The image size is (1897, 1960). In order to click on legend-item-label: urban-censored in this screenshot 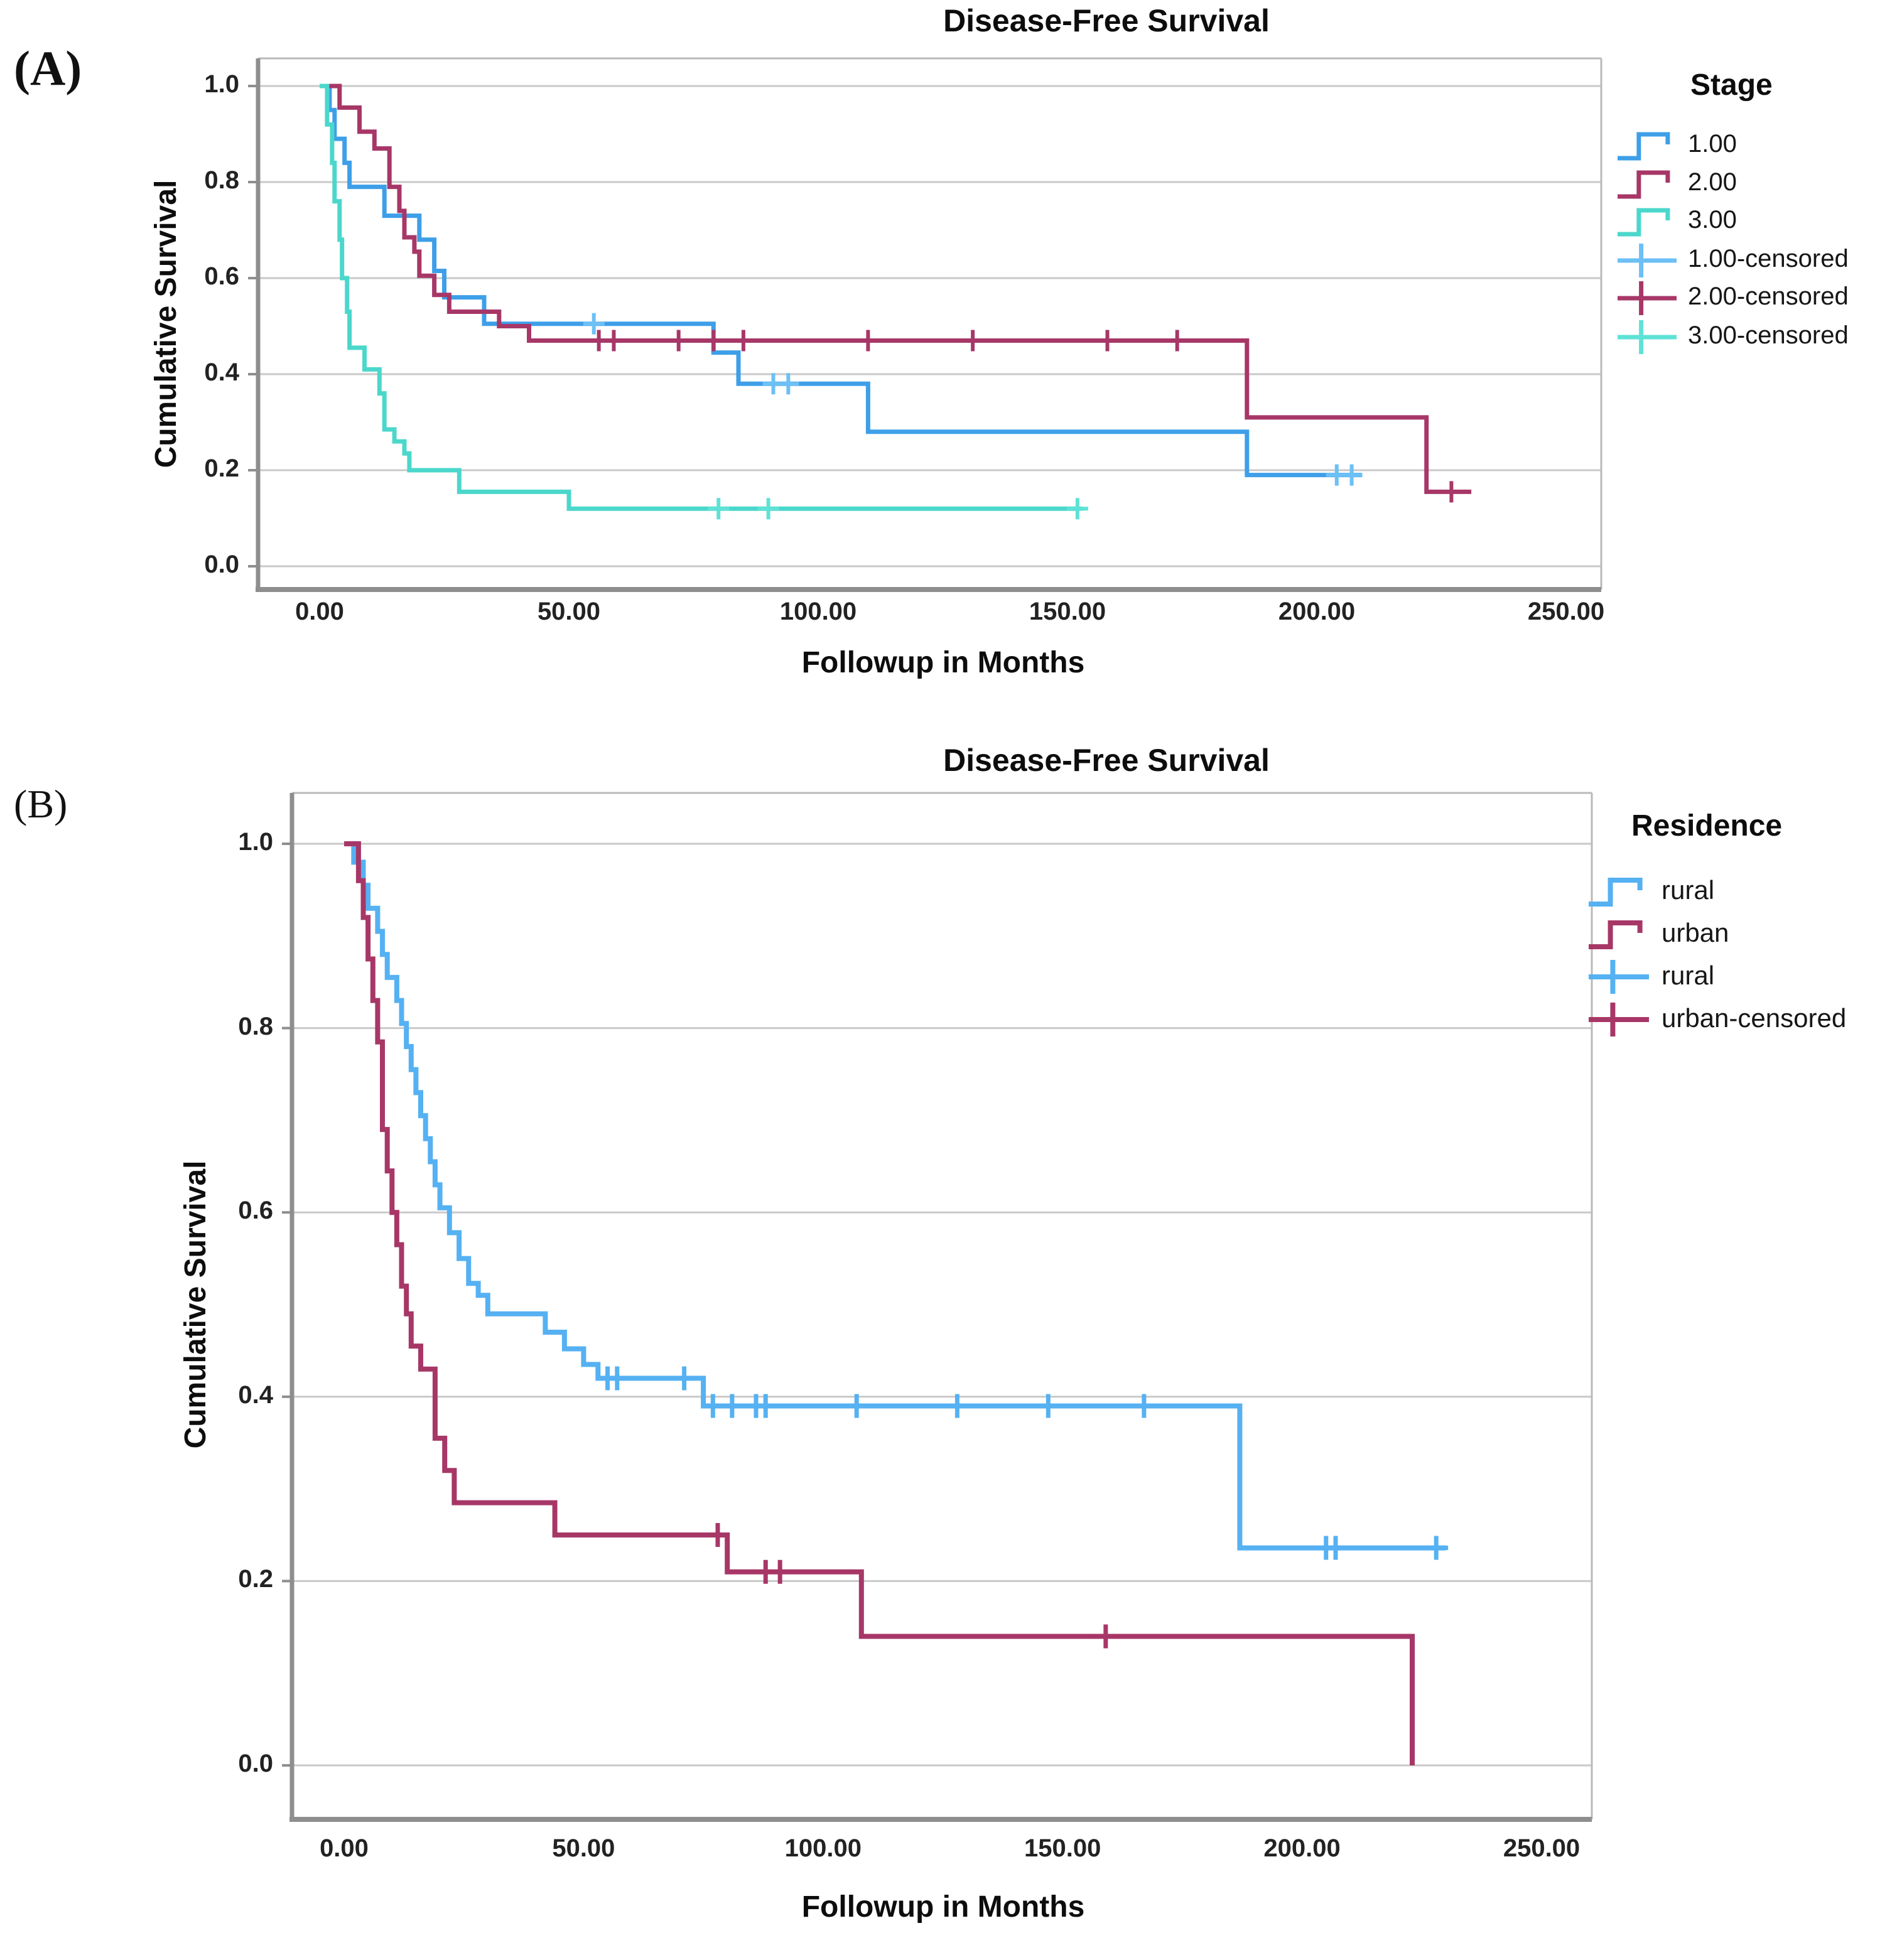, I will do `click(1754, 1018)`.